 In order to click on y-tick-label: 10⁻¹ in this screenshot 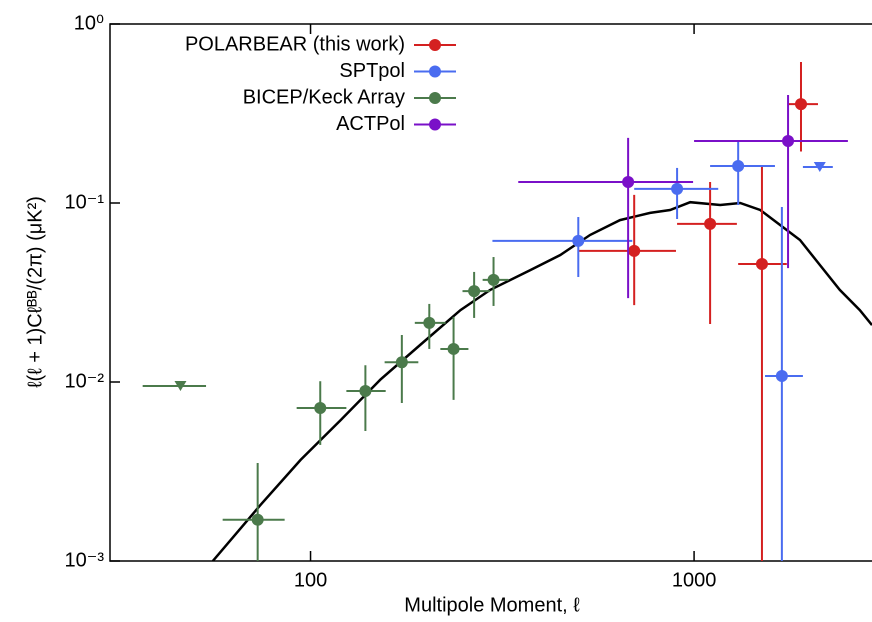, I will do `click(85, 202)`.